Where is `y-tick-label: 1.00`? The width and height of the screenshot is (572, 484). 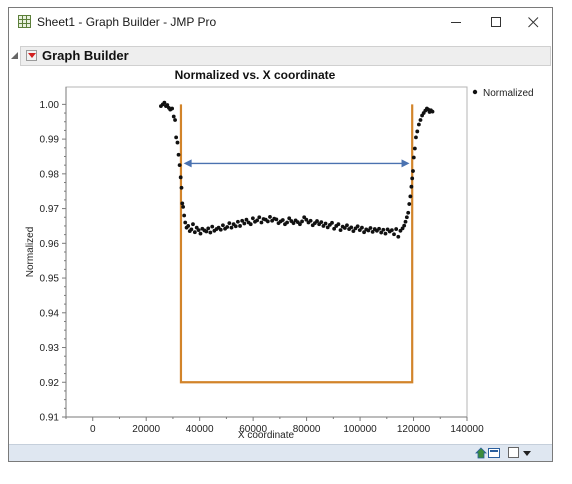 y-tick-label: 1.00 is located at coordinates (50, 105).